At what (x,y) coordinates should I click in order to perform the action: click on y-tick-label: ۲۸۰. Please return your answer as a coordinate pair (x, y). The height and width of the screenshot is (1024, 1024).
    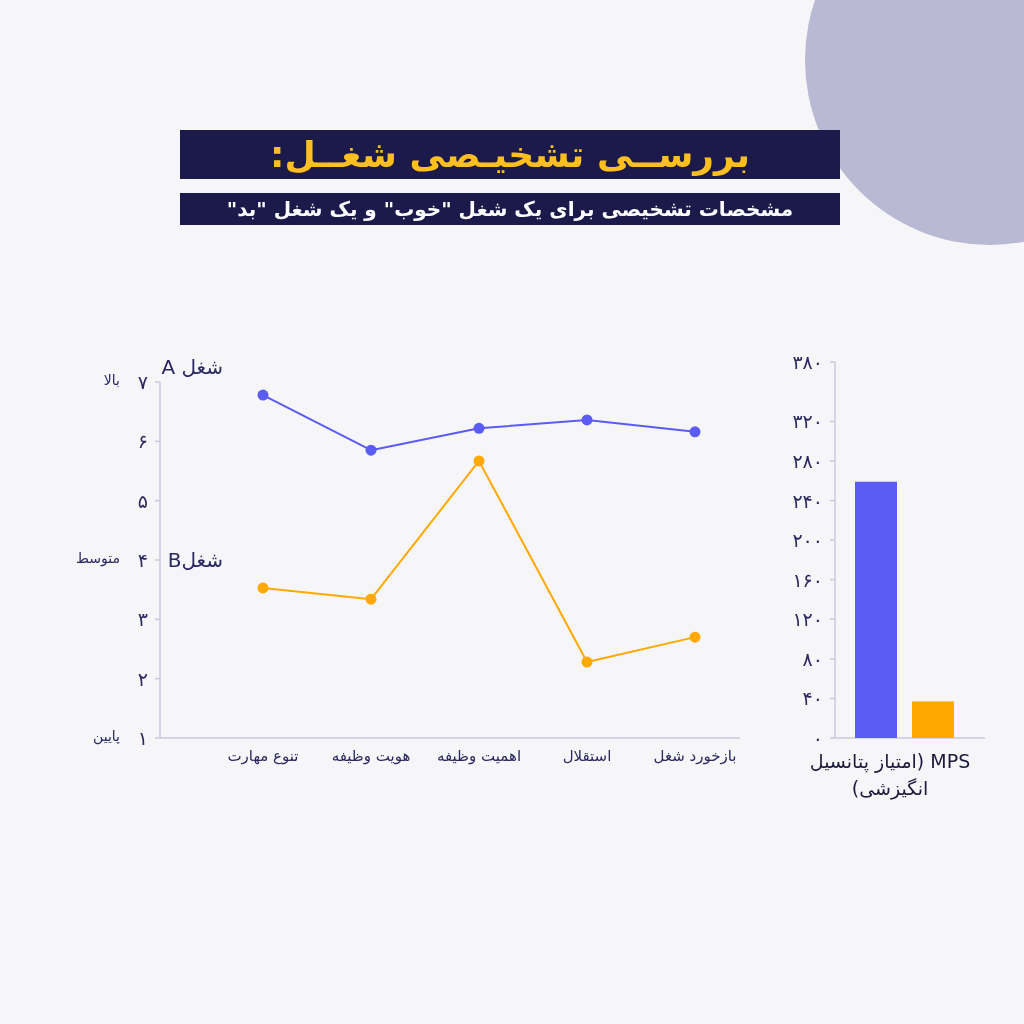
    Looking at the image, I should click on (807, 460).